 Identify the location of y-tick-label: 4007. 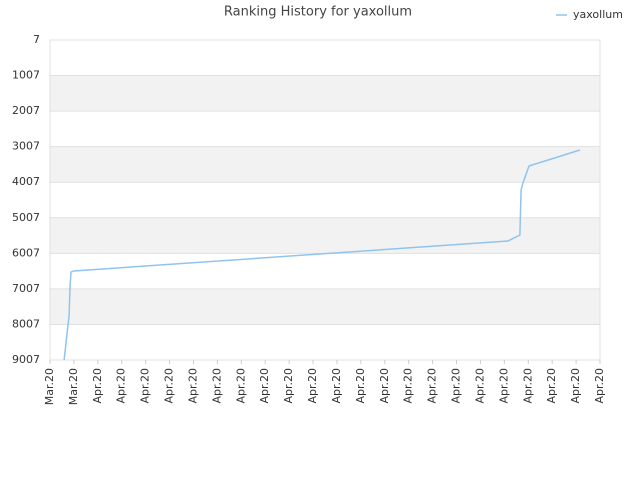
(26, 181).